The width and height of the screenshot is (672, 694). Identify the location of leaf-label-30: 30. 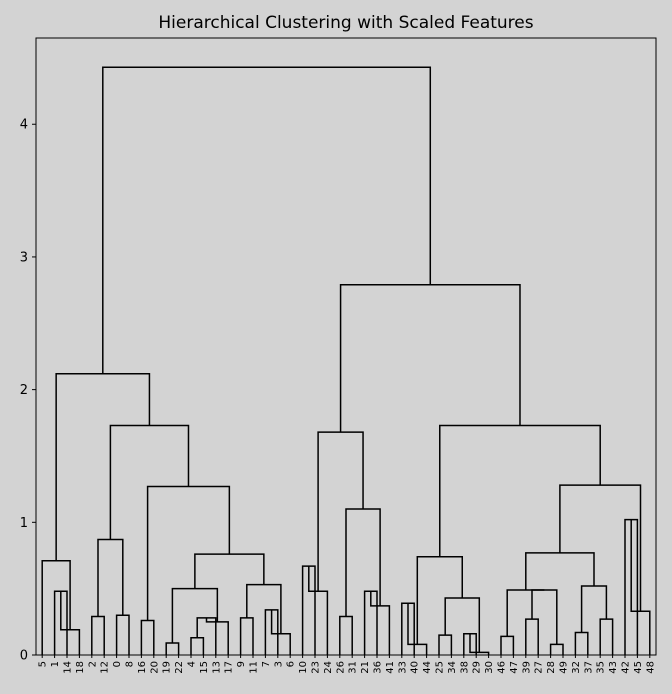
(489, 667).